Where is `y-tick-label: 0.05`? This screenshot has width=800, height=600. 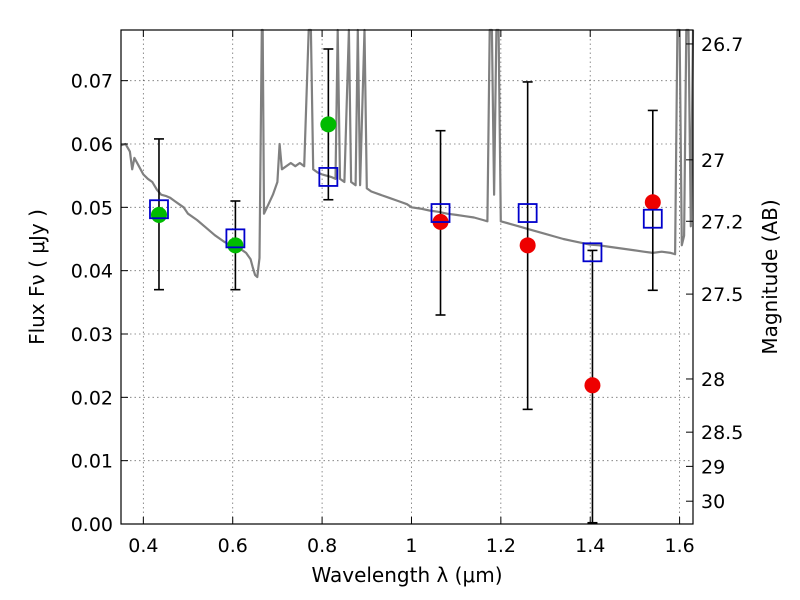 y-tick-label: 0.05 is located at coordinates (92, 208).